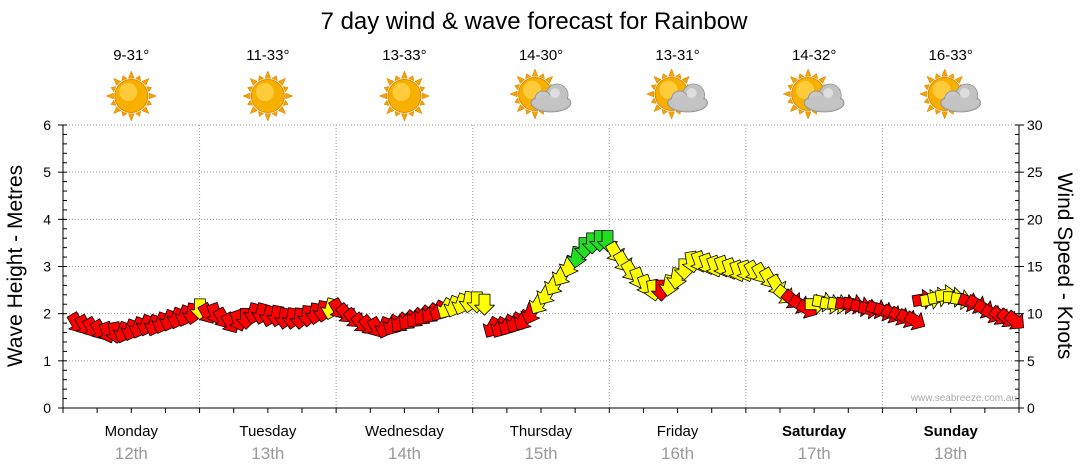 The width and height of the screenshot is (1080, 475). I want to click on temperature-label: 14-32°, so click(814, 55).